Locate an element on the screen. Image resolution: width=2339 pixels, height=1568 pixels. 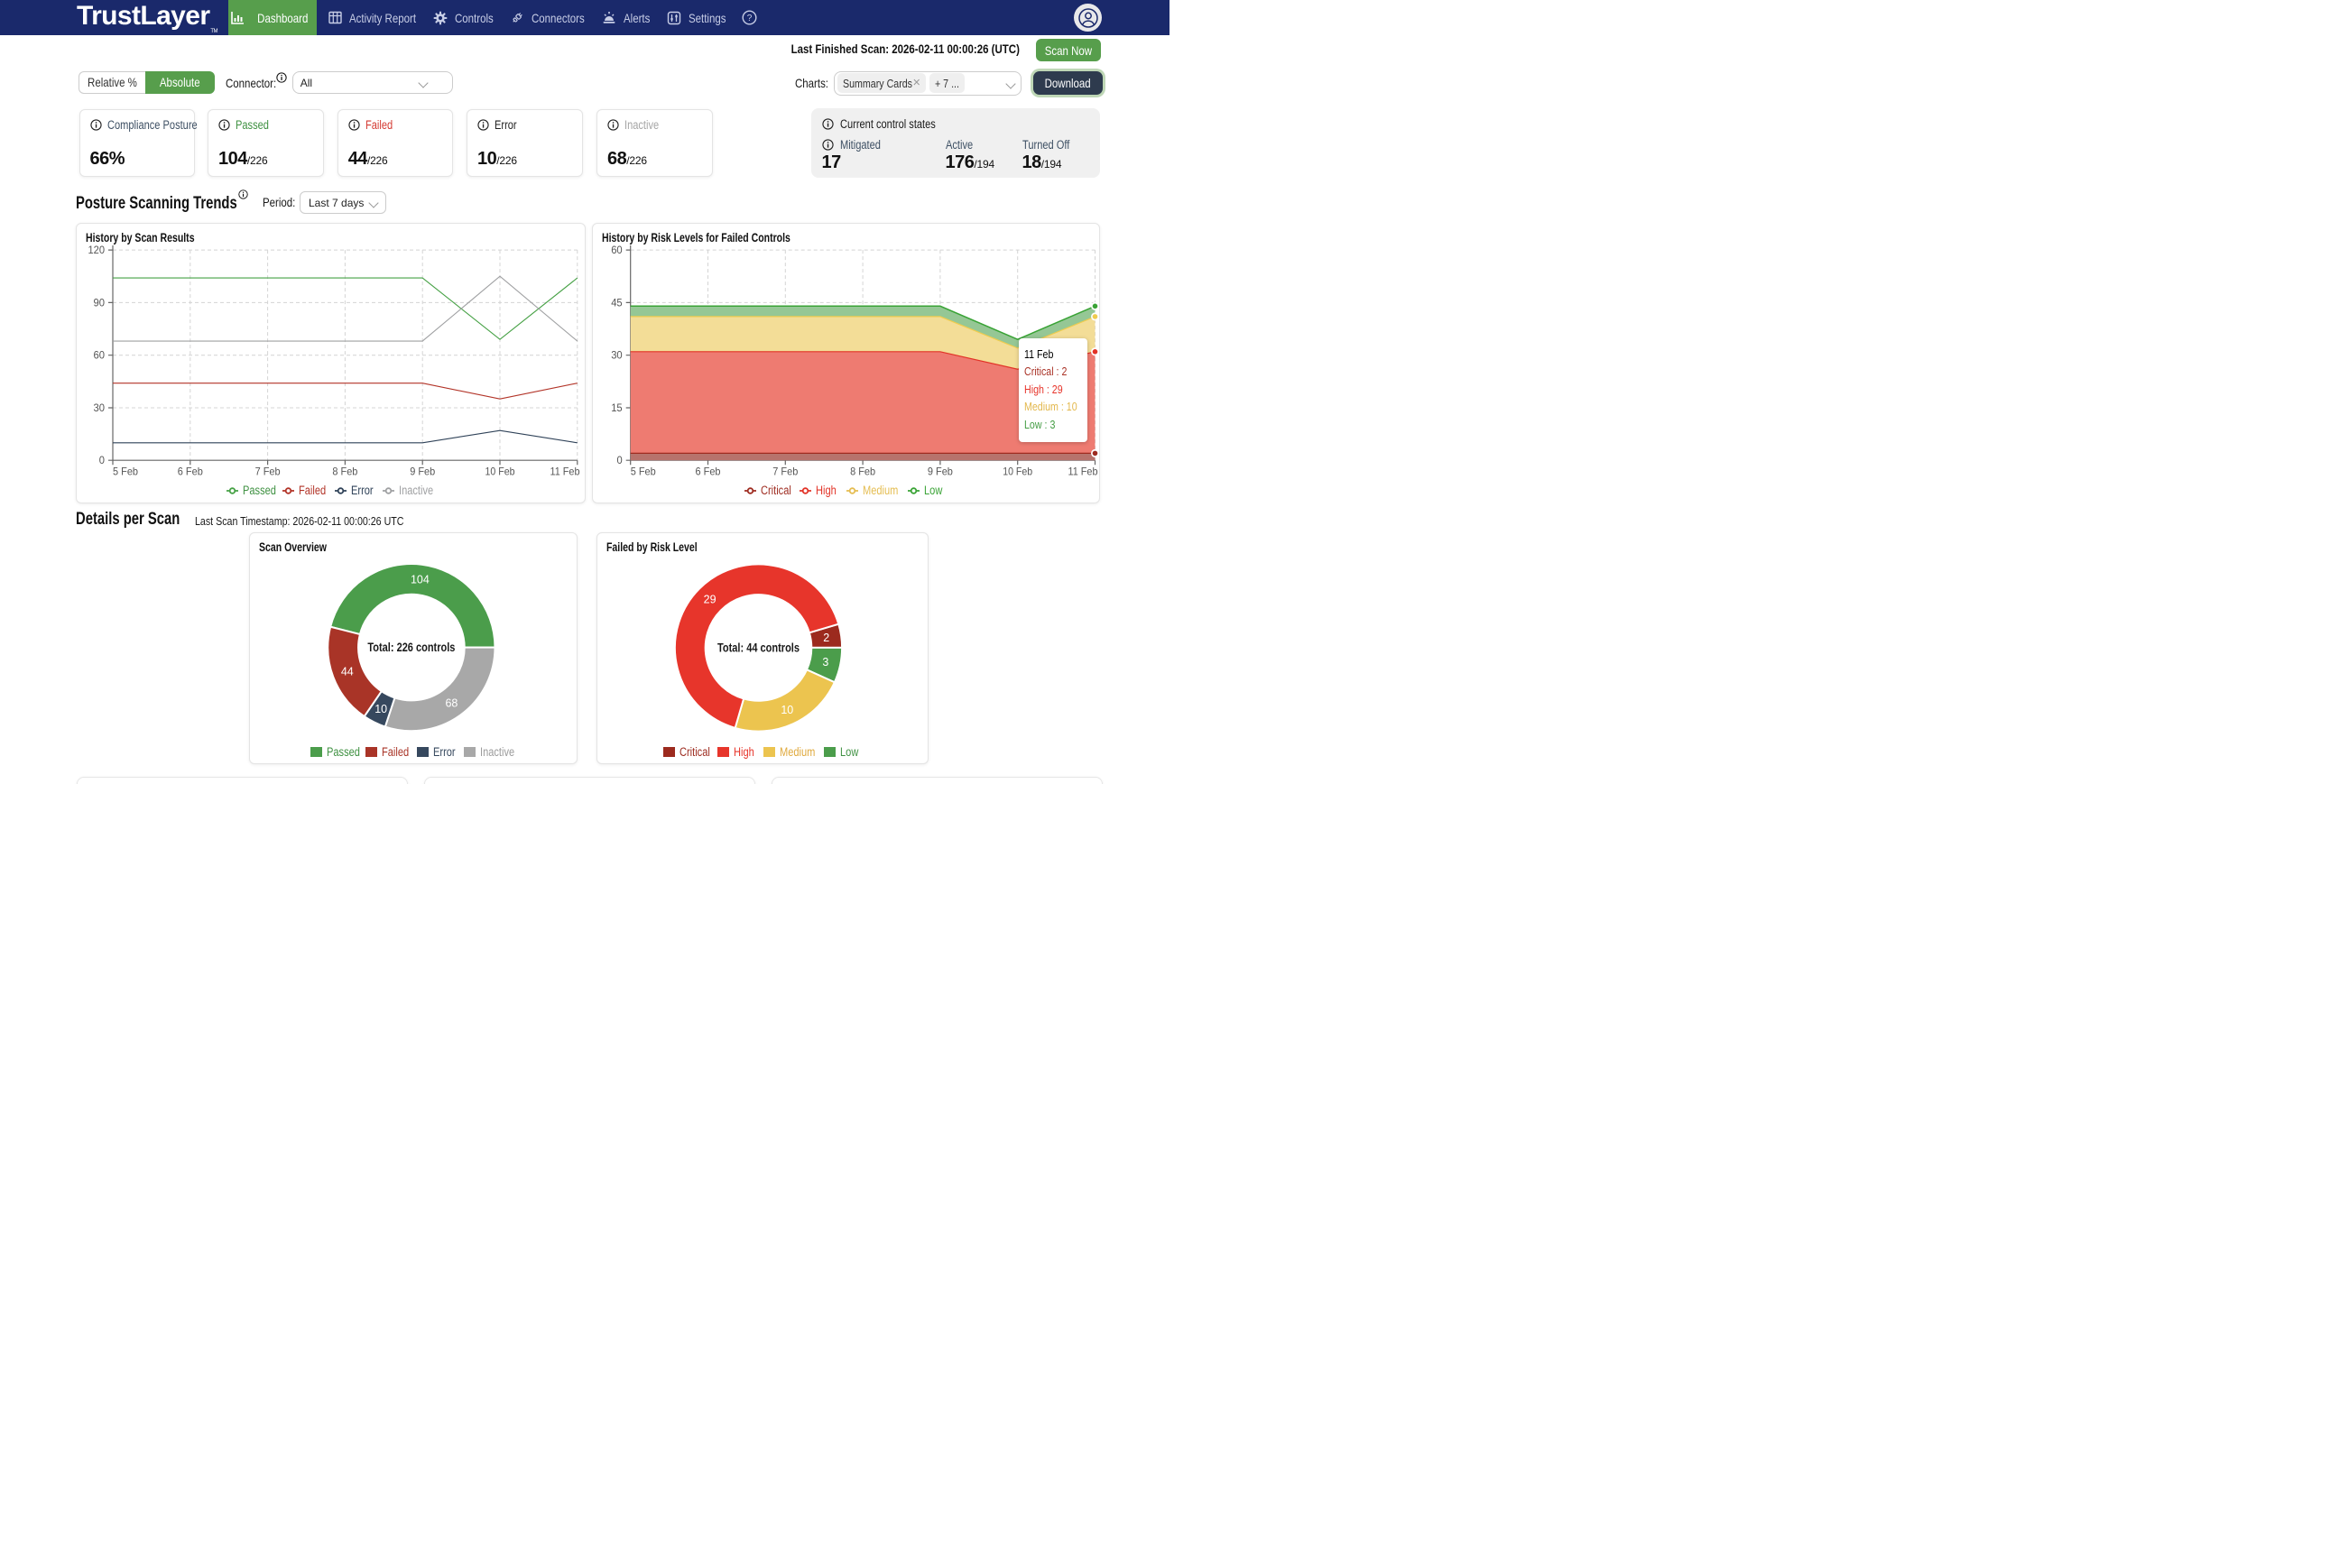
svg-text: Total: 226 controls is located at coordinates (412, 647).